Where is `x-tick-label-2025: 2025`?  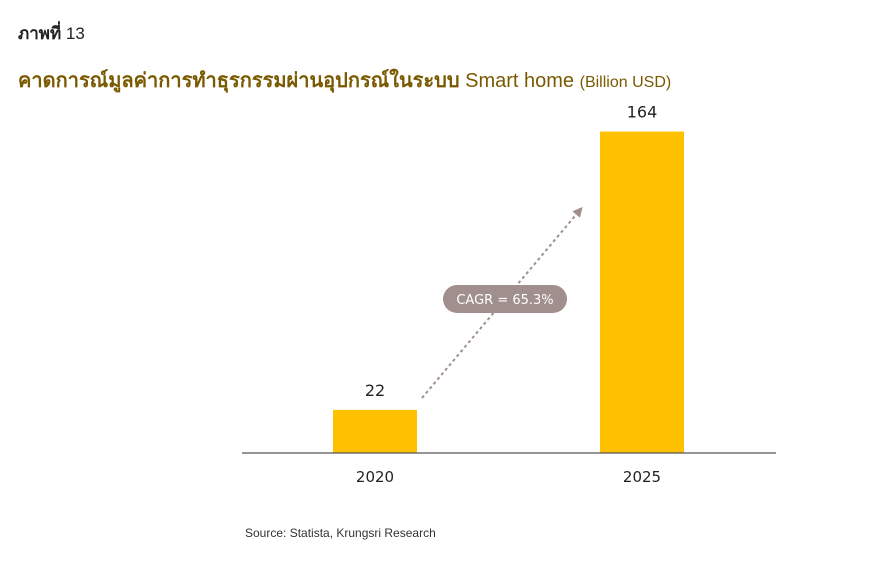
x-tick-label-2025: 2025 is located at coordinates (642, 477).